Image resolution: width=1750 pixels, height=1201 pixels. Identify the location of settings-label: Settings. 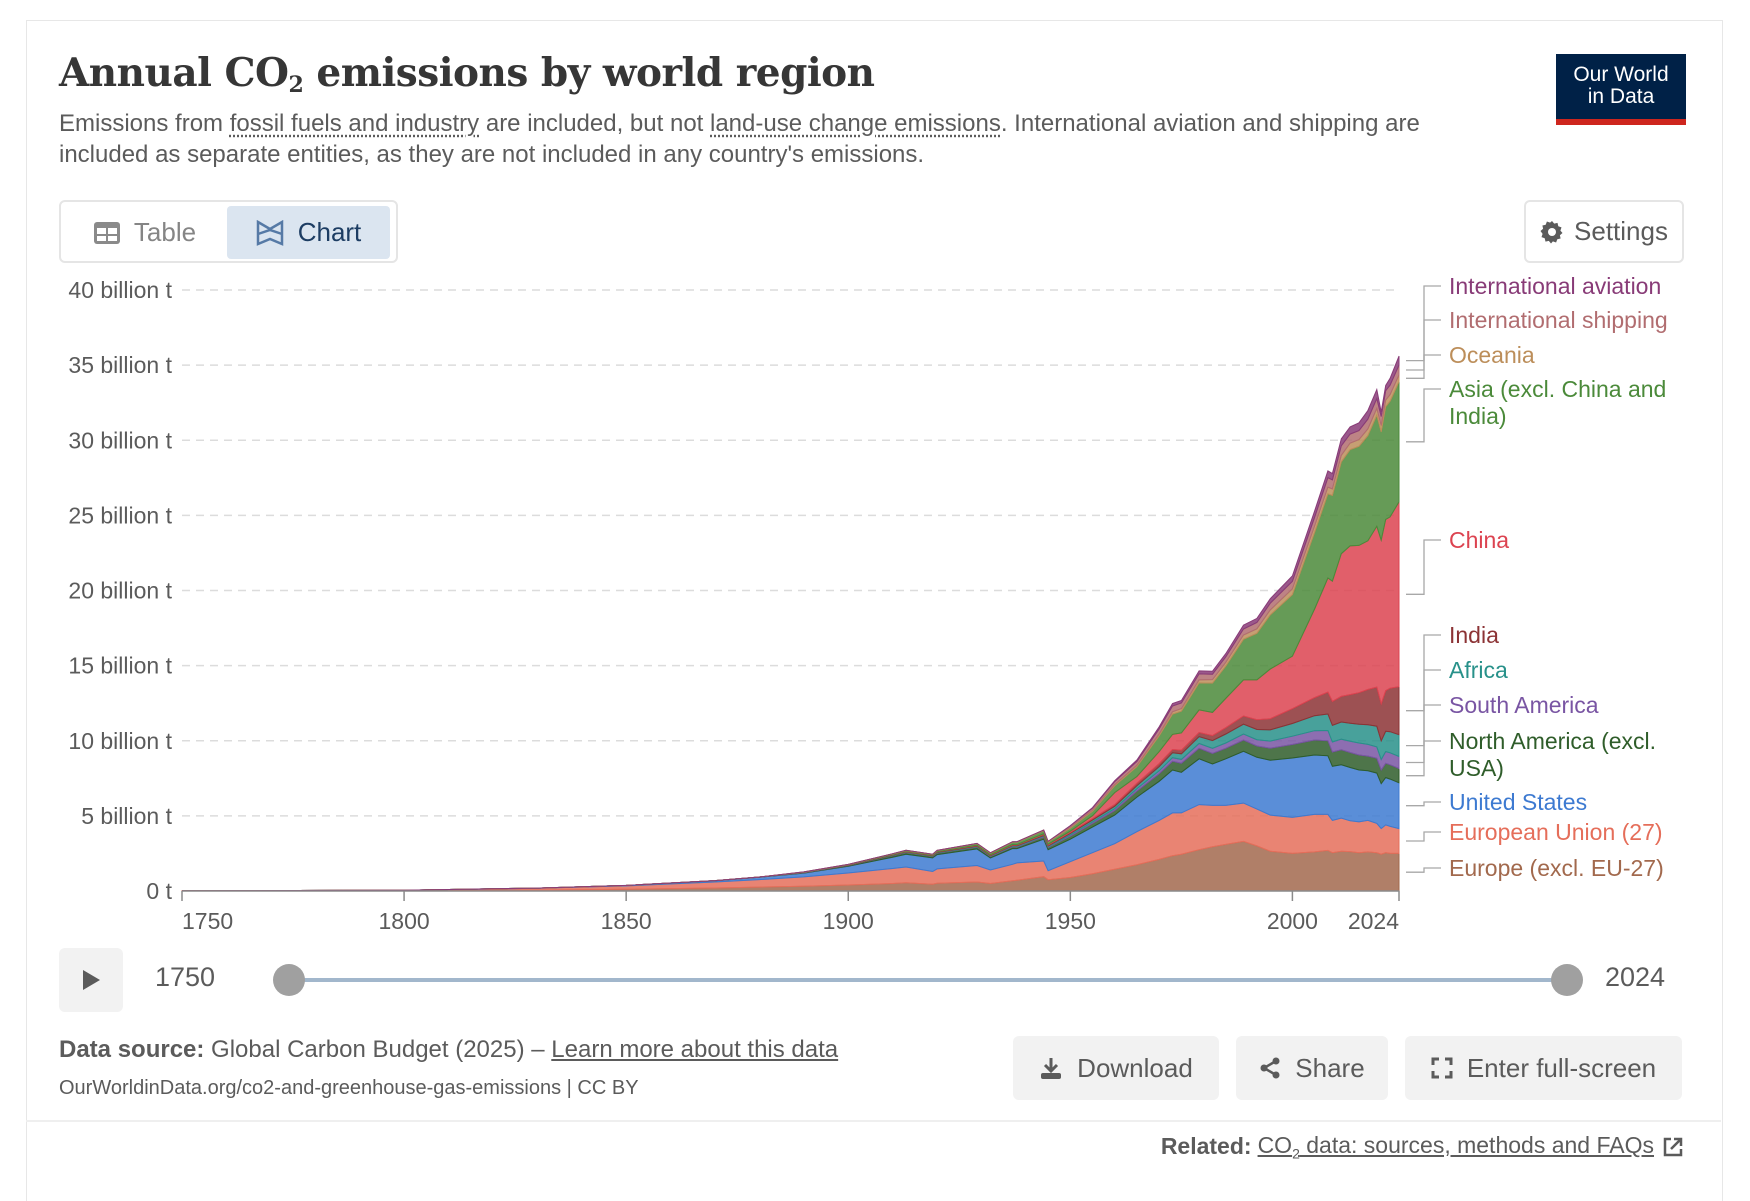
(1621, 231).